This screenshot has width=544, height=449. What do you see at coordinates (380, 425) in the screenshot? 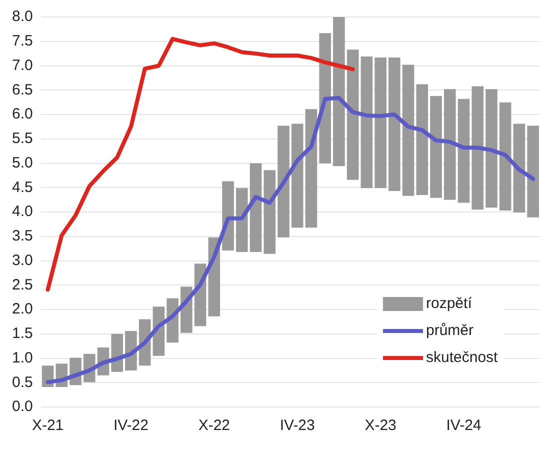
I see `x-tick-label: X-23` at bounding box center [380, 425].